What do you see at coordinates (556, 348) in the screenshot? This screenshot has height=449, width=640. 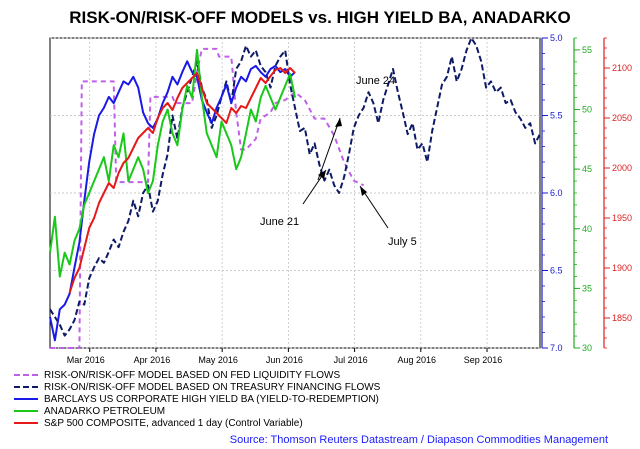 I see `tick-label: 7.0` at bounding box center [556, 348].